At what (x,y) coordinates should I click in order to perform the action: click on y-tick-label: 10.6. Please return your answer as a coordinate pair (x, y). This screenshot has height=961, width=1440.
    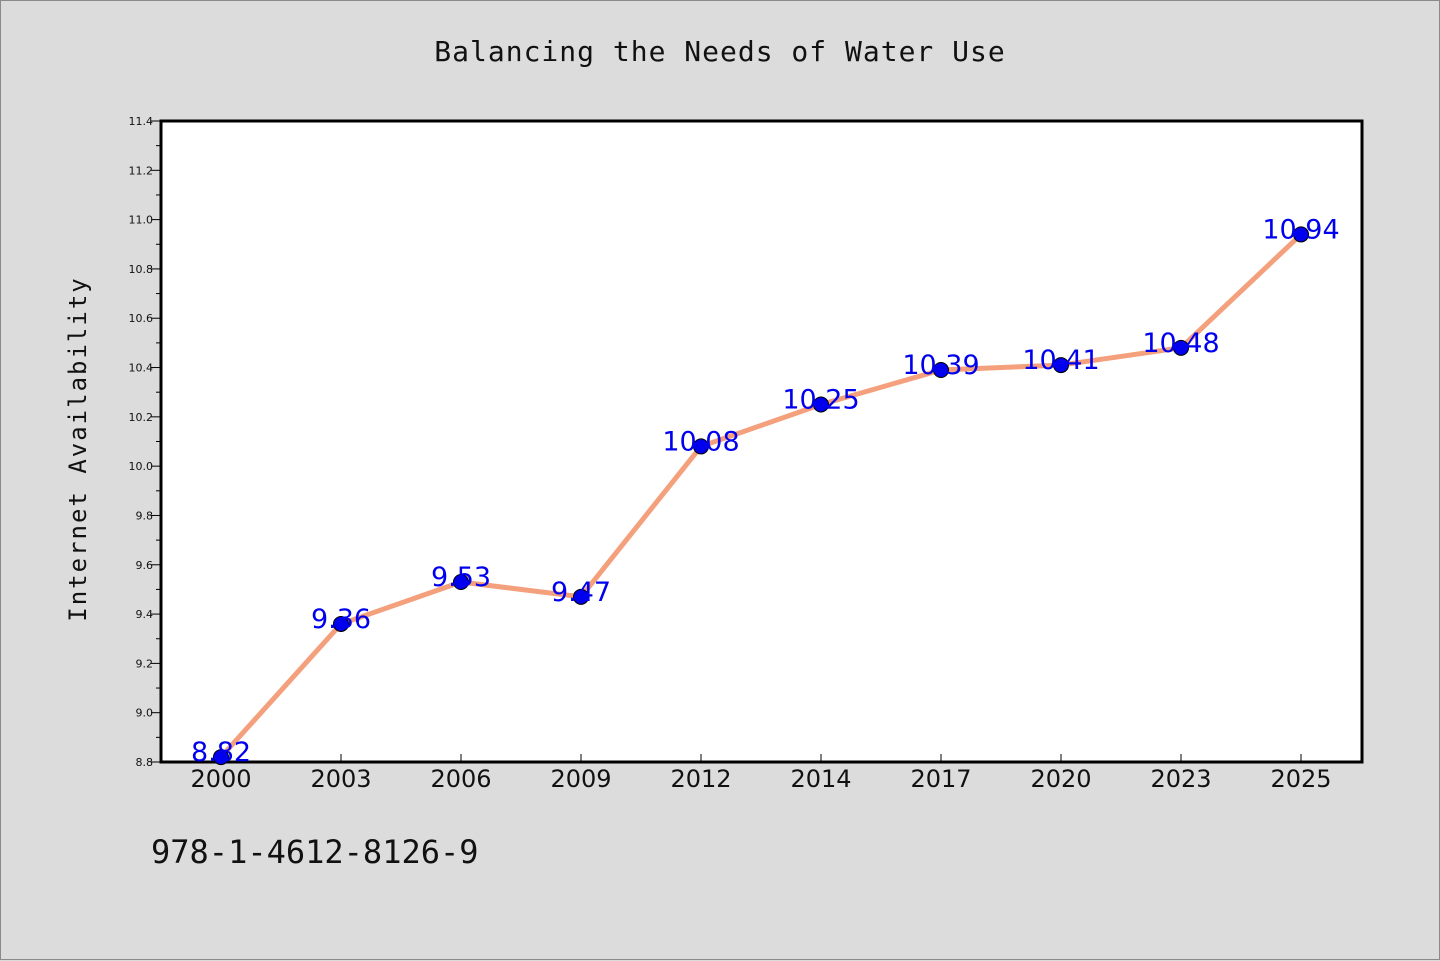
    Looking at the image, I should click on (141, 318).